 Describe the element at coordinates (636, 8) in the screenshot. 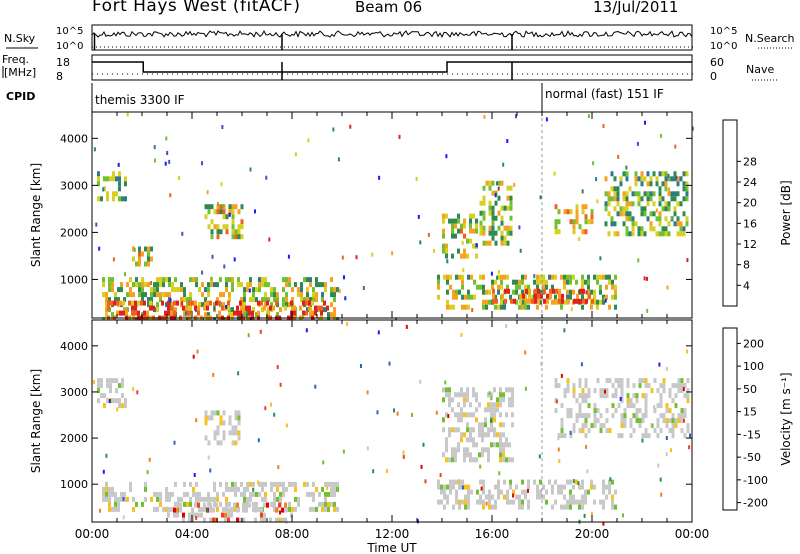

I see `date-label: 13/Jul/2011` at that location.